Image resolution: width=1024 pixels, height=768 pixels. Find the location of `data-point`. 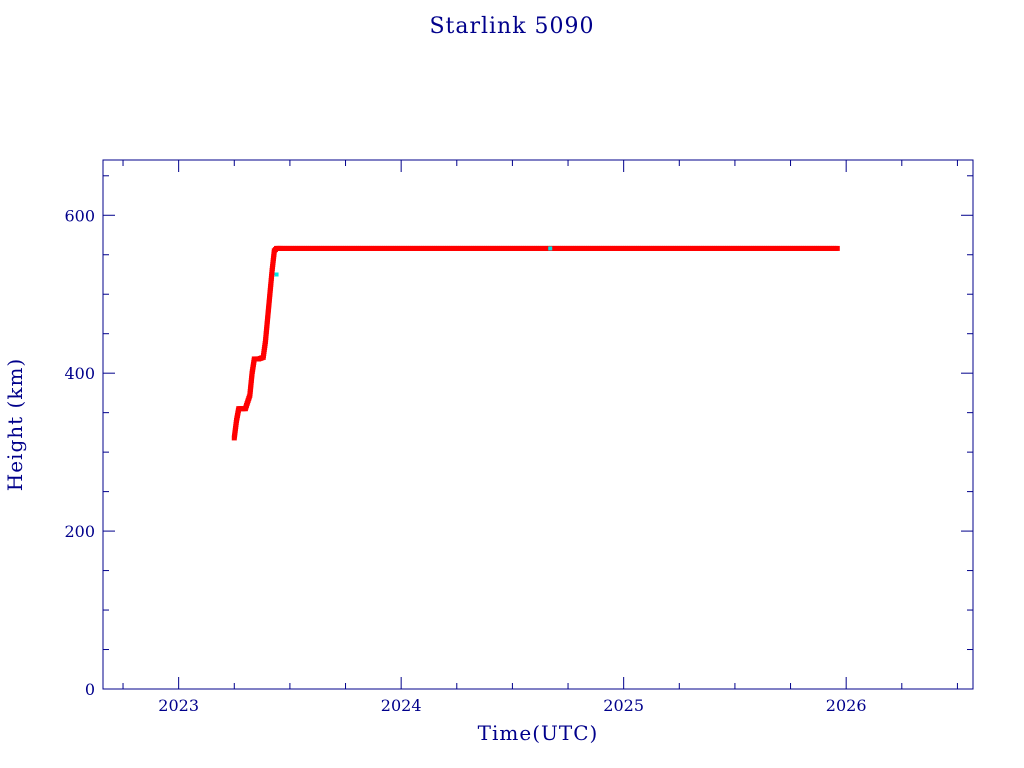

data-point is located at coordinates (837, 248).